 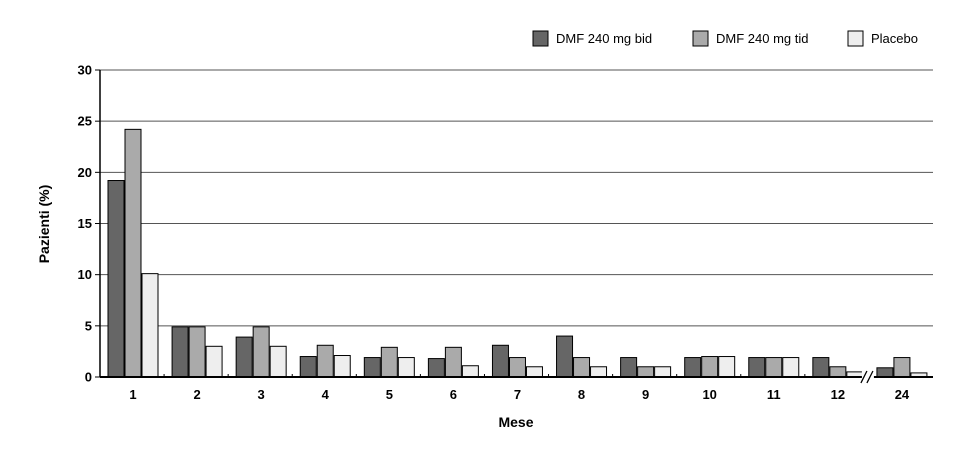 I want to click on x-tick-label: 9, so click(x=645, y=394).